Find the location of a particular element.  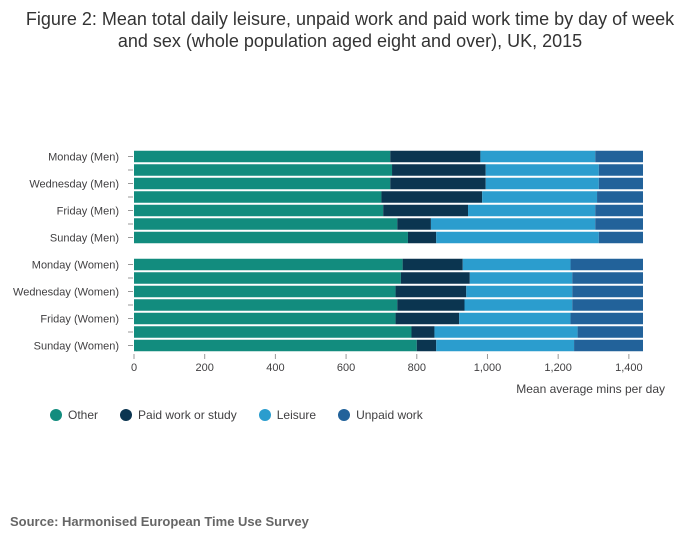

legend-swatch-leisure is located at coordinates (264, 415).